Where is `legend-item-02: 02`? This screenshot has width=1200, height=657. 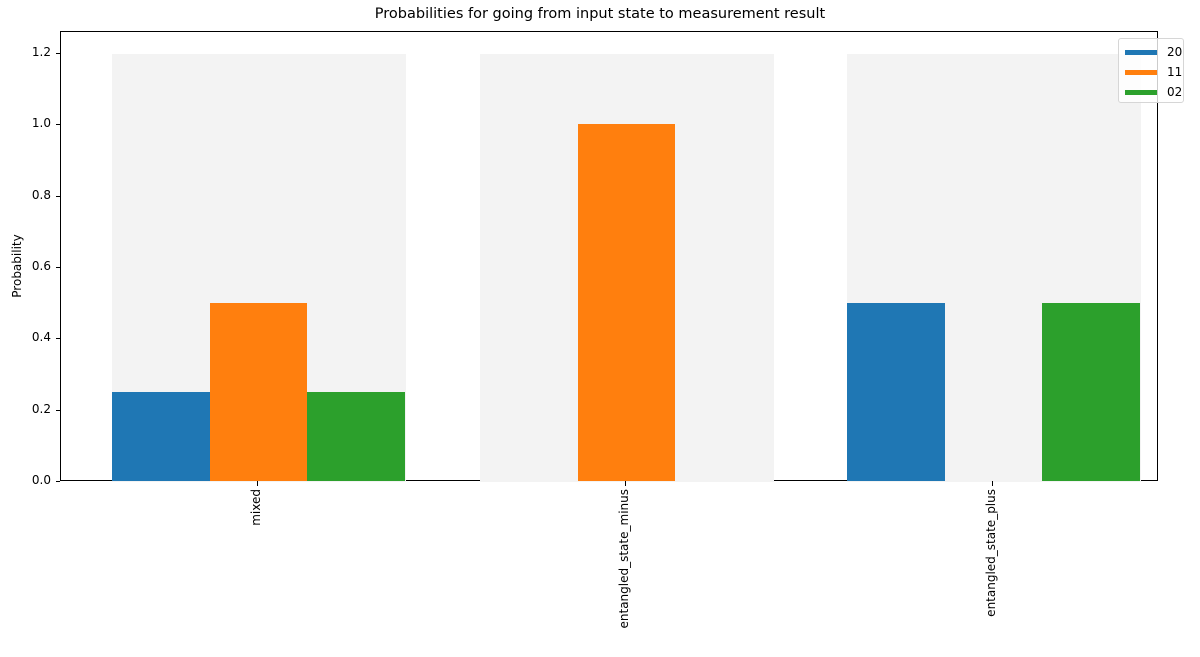
legend-item-02: 02 is located at coordinates (1153, 92).